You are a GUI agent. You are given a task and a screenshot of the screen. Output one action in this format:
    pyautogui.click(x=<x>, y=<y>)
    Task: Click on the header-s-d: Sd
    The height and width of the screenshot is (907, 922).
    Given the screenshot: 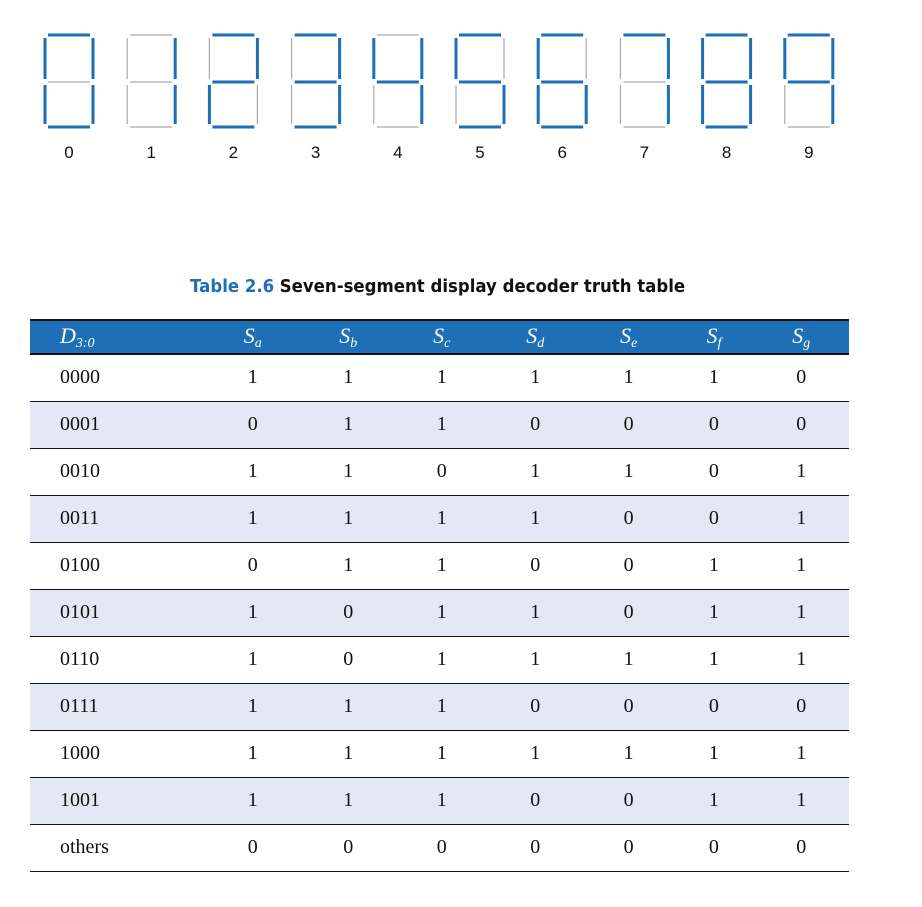 What is the action you would take?
    pyautogui.click(x=535, y=337)
    